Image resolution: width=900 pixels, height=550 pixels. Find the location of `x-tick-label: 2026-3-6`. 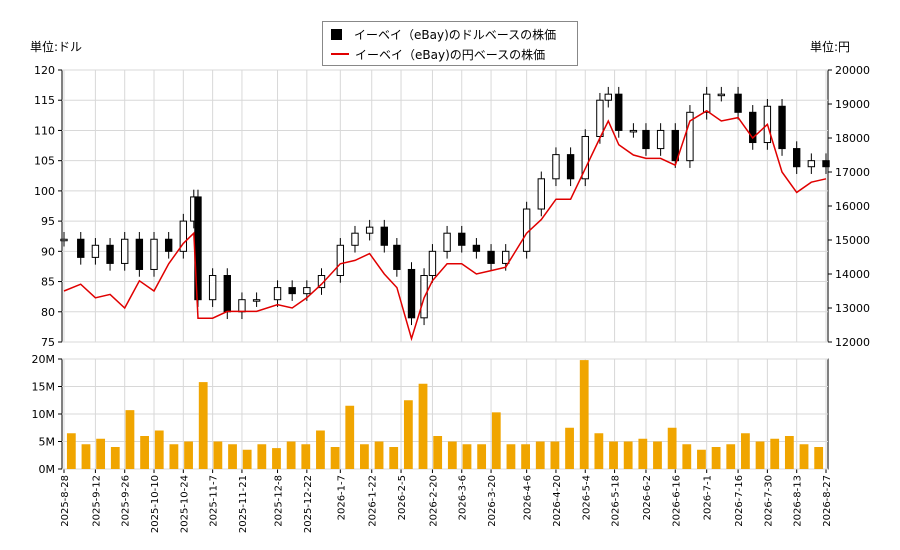

x-tick-label: 2026-3-6 is located at coordinates (463, 497).